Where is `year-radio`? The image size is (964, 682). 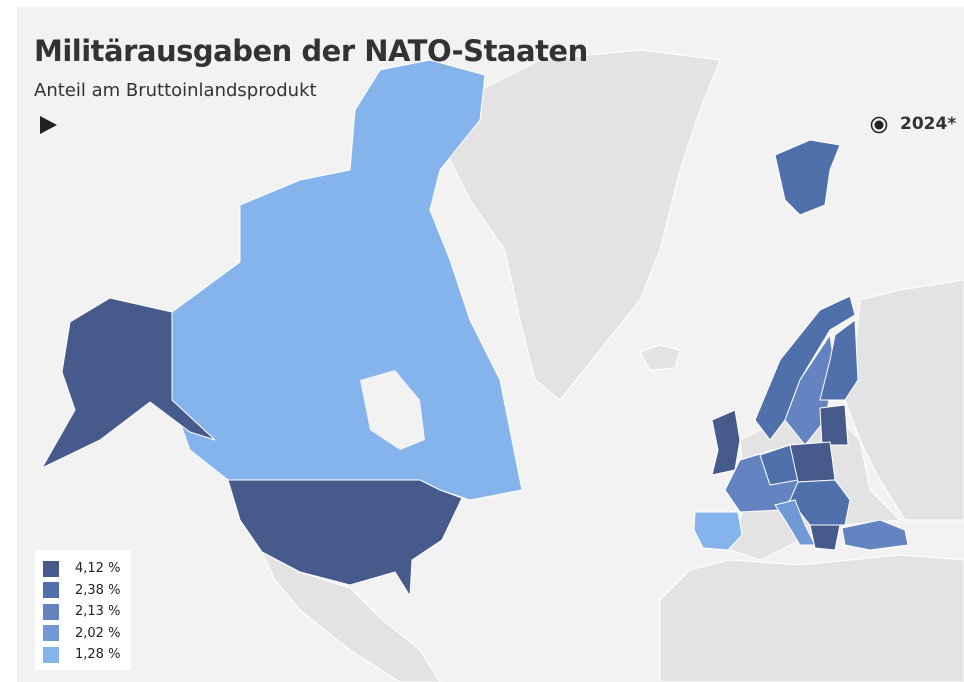 year-radio is located at coordinates (879, 125).